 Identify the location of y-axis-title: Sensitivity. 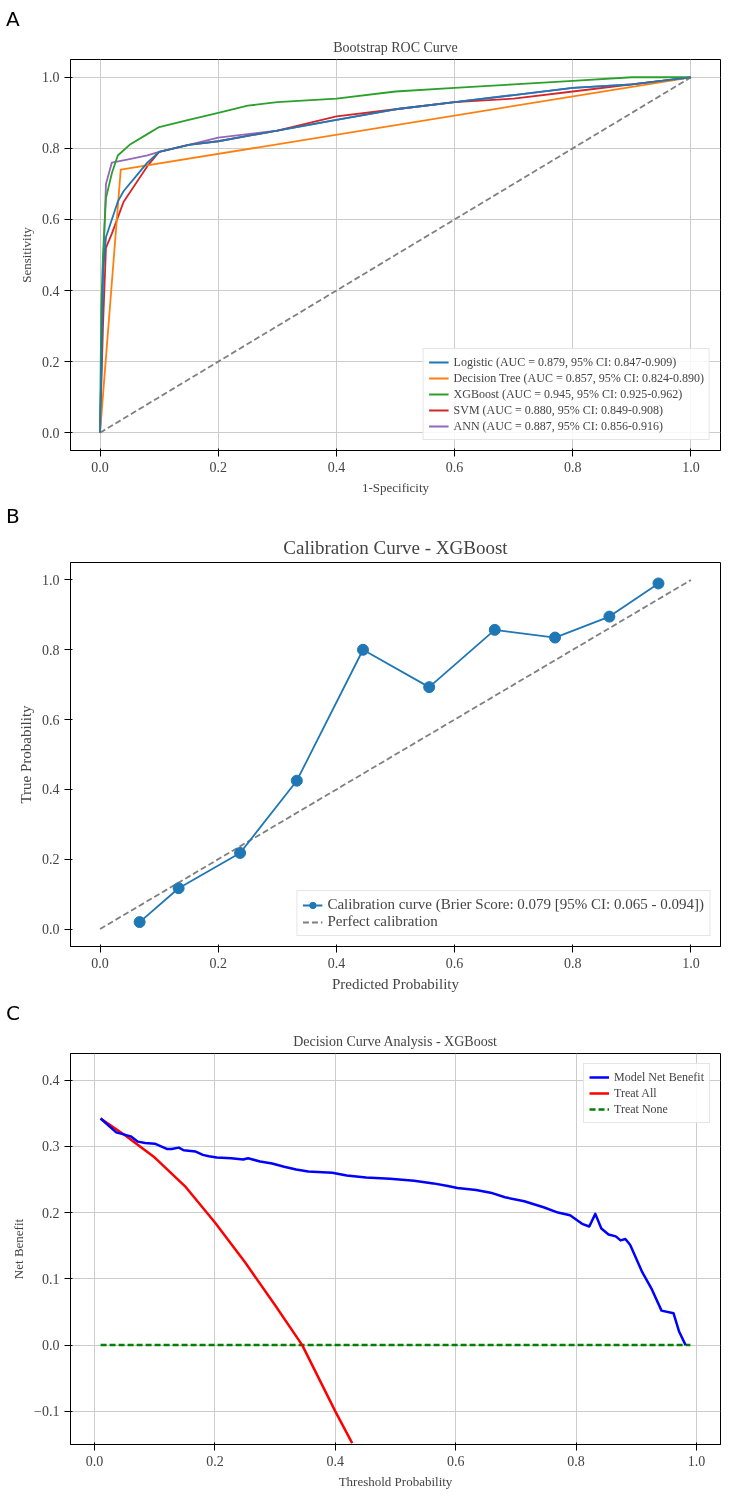
(26, 254).